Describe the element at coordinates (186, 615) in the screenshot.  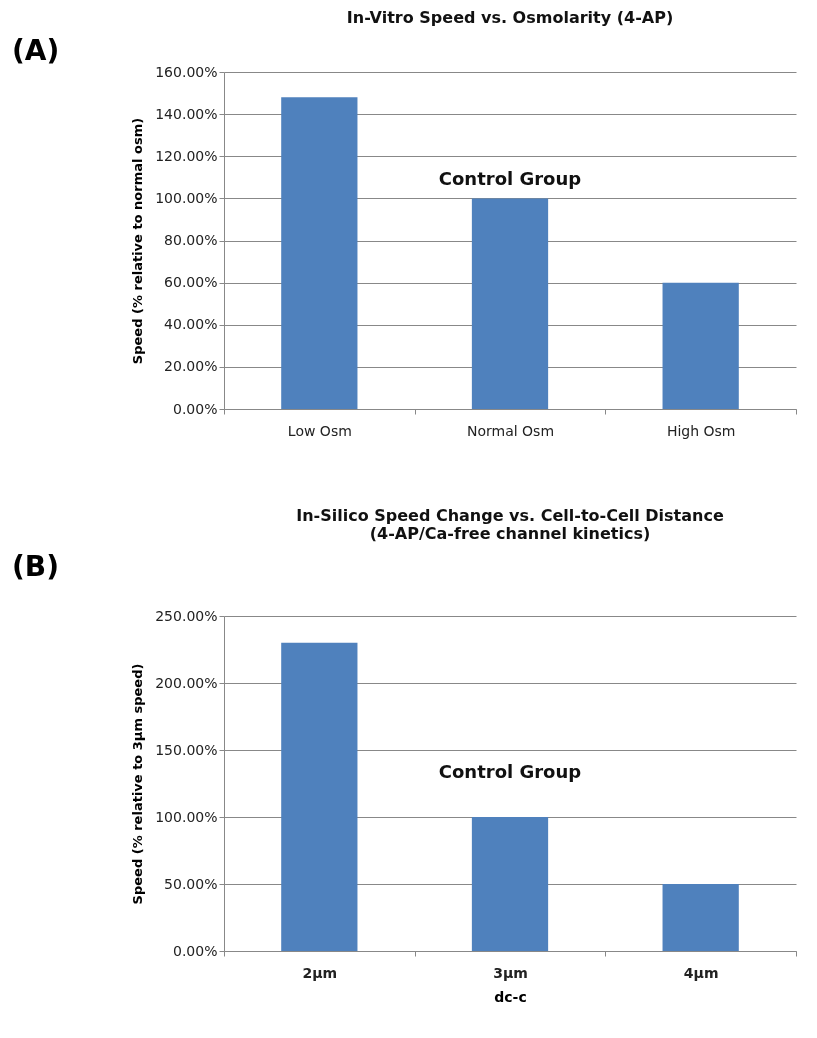
I see `y-tick-label: 250.00%` at that location.